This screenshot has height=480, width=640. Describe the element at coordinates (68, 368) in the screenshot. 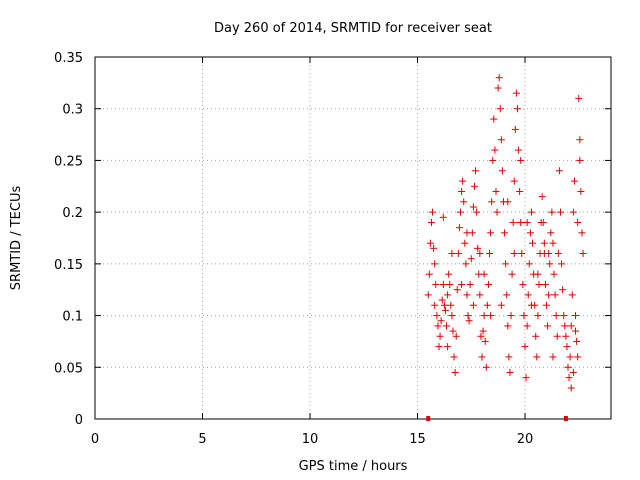

I see `y-tick-label: 0.05` at that location.